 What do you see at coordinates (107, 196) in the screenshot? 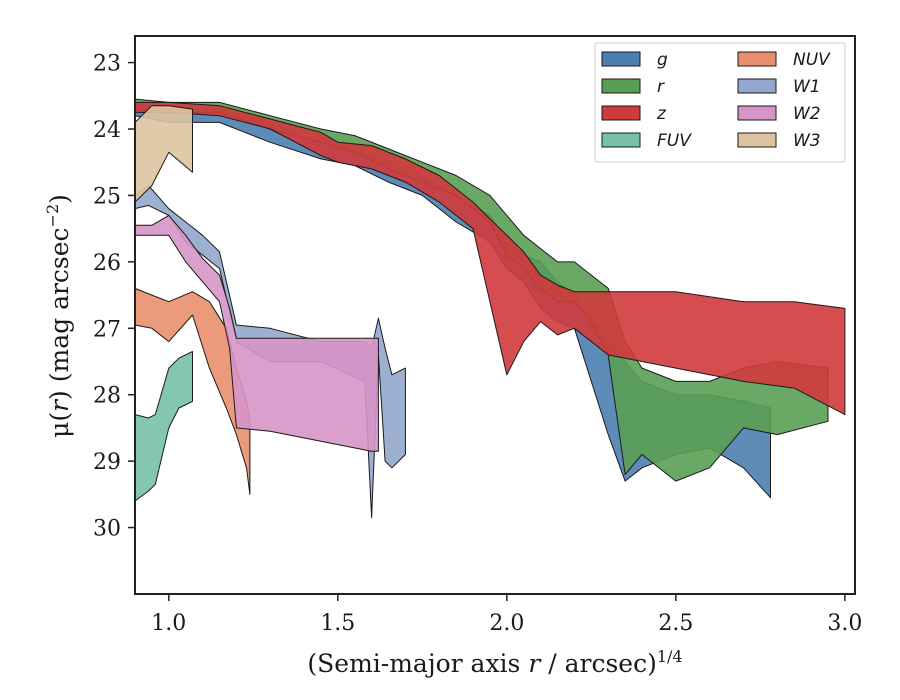
I see `y-tick-label: 25` at bounding box center [107, 196].